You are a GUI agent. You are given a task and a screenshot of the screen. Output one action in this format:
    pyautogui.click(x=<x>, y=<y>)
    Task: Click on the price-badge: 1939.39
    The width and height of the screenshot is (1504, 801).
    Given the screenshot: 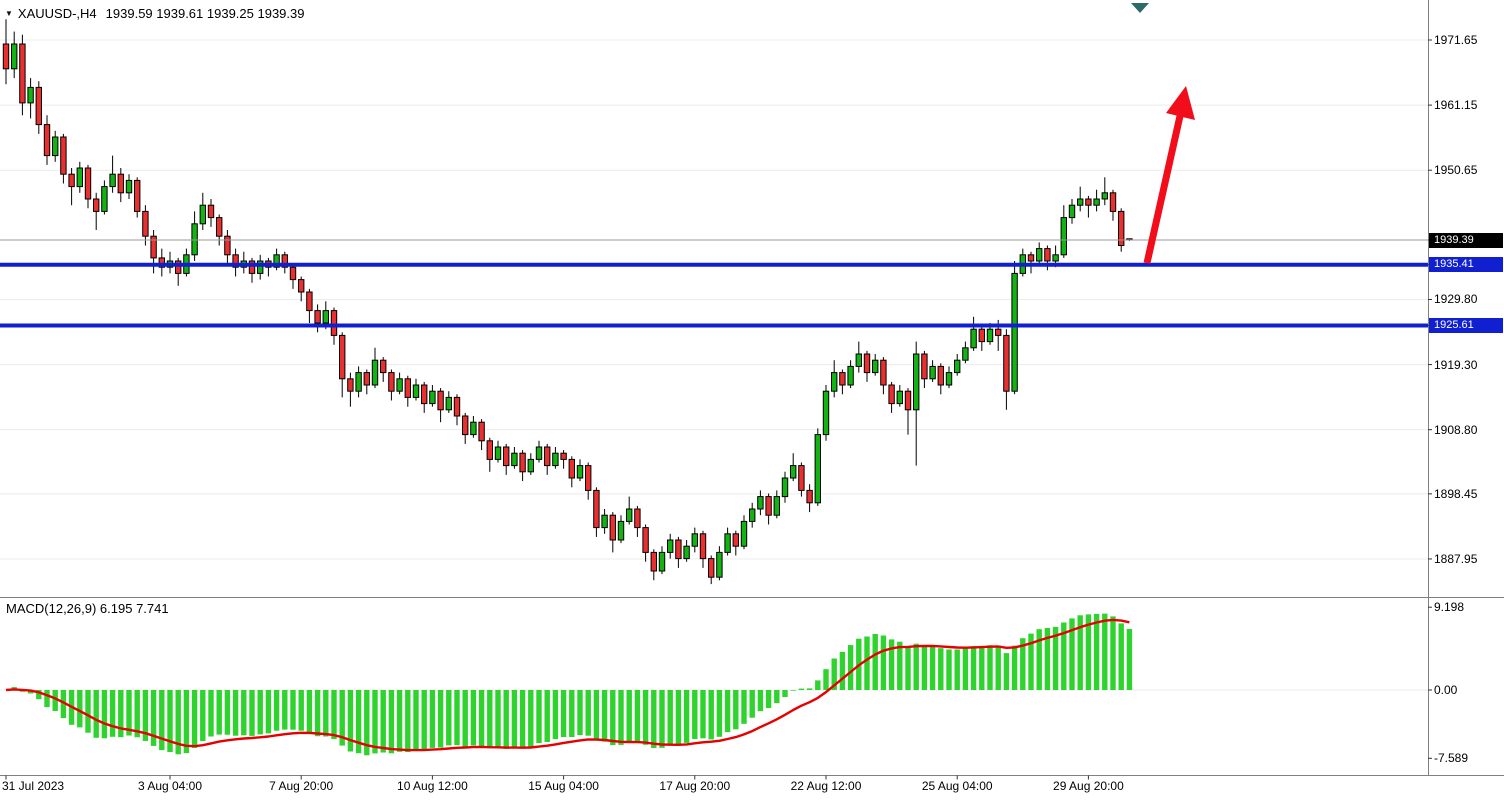 What is the action you would take?
    pyautogui.click(x=1466, y=240)
    